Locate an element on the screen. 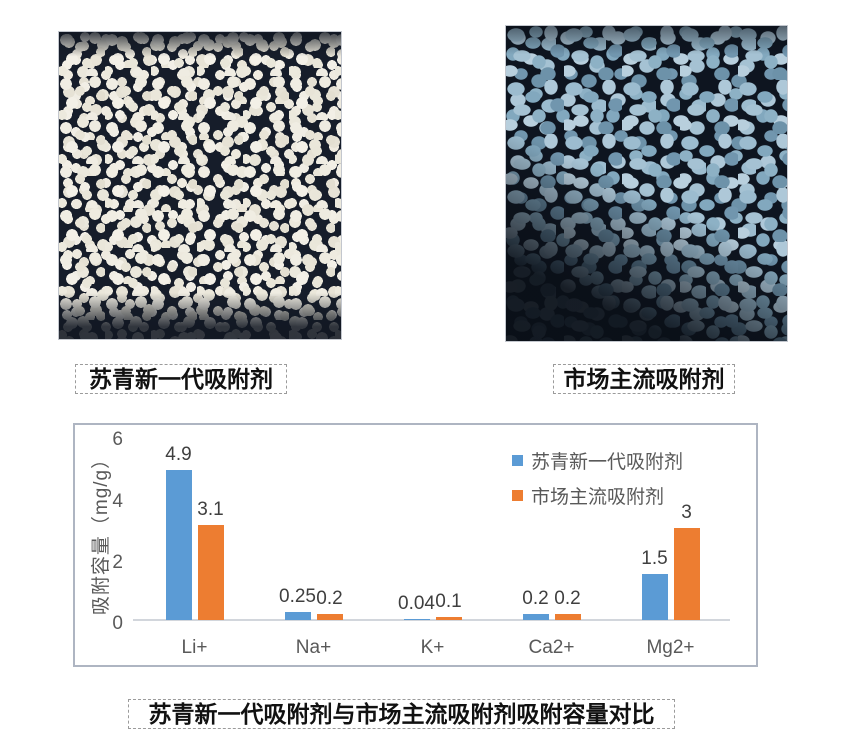 This screenshot has width=849, height=754. x-axis-line is located at coordinates (431, 620).